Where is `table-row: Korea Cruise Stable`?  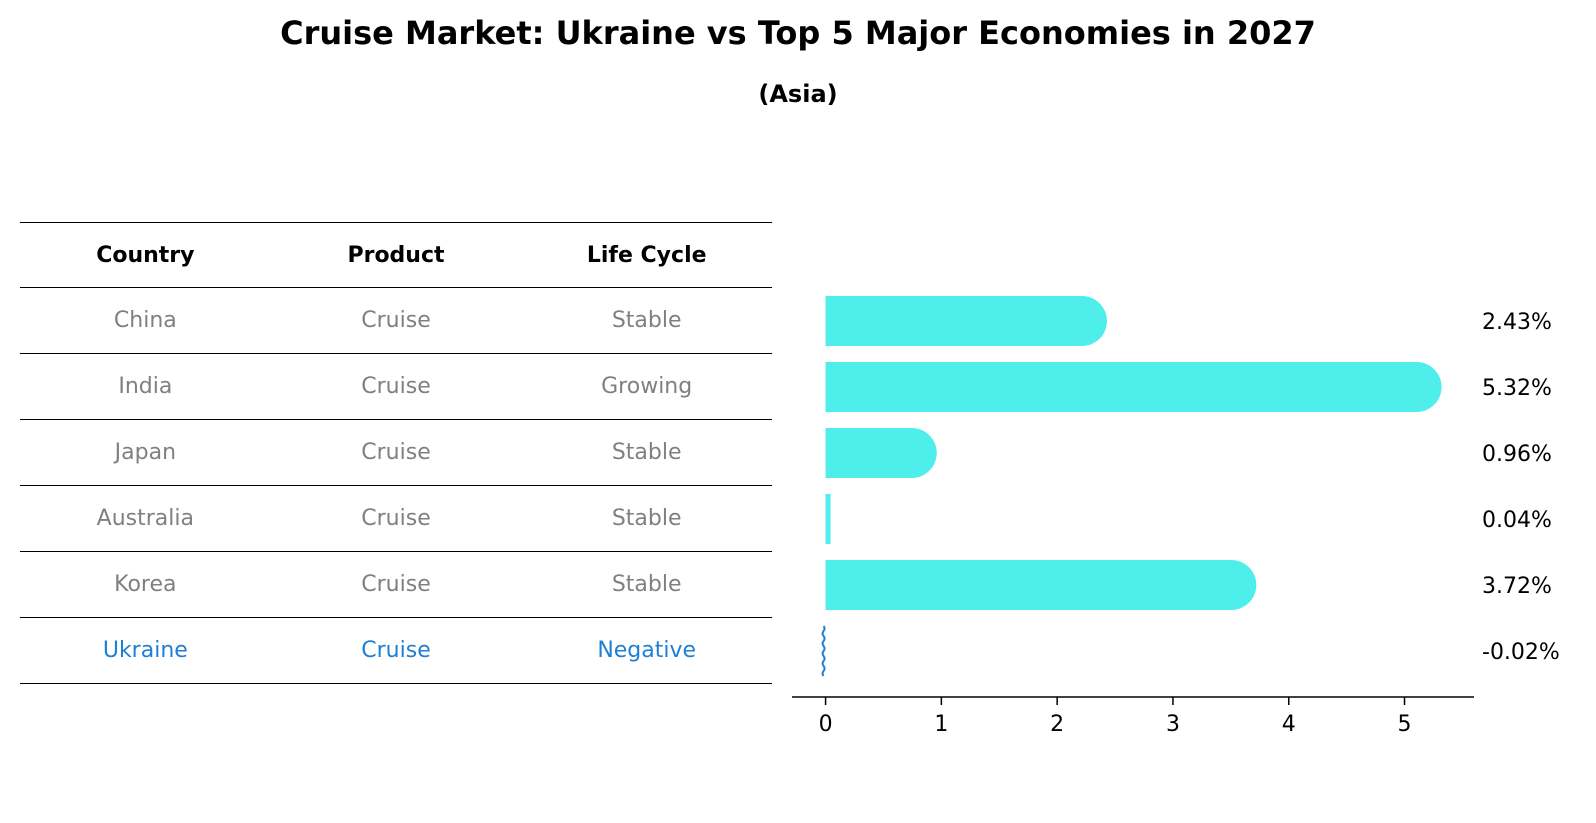 table-row: Korea Cruise Stable is located at coordinates (396, 585).